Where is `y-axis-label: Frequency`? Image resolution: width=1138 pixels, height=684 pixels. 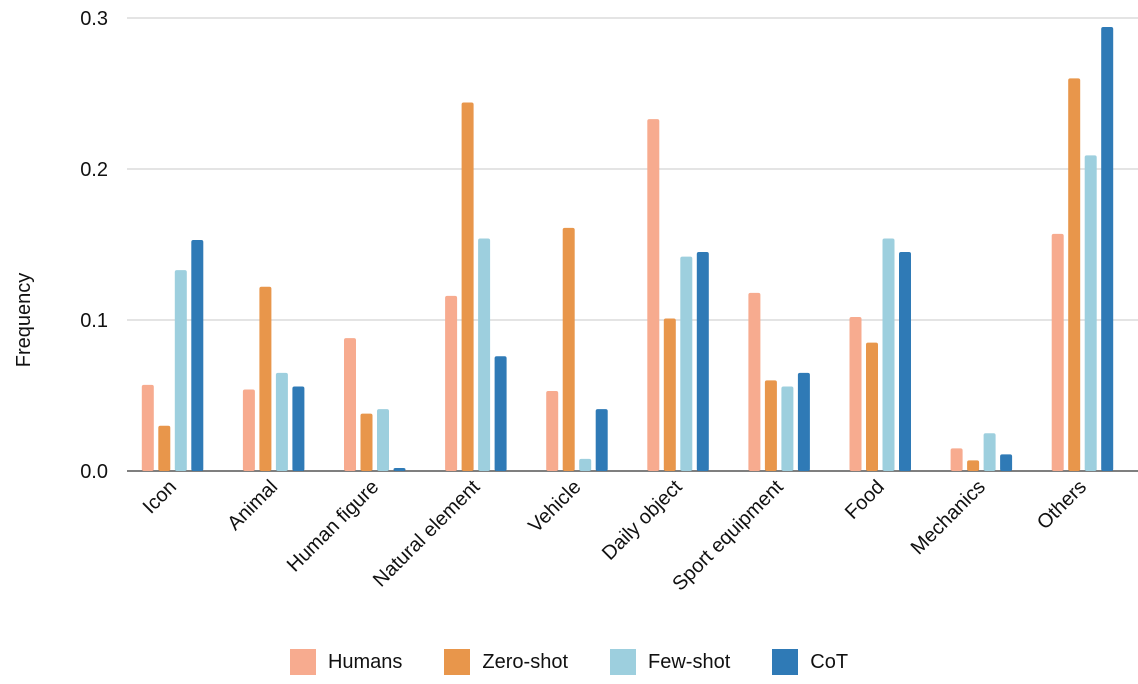
y-axis-label: Frequency is located at coordinates (24, 320).